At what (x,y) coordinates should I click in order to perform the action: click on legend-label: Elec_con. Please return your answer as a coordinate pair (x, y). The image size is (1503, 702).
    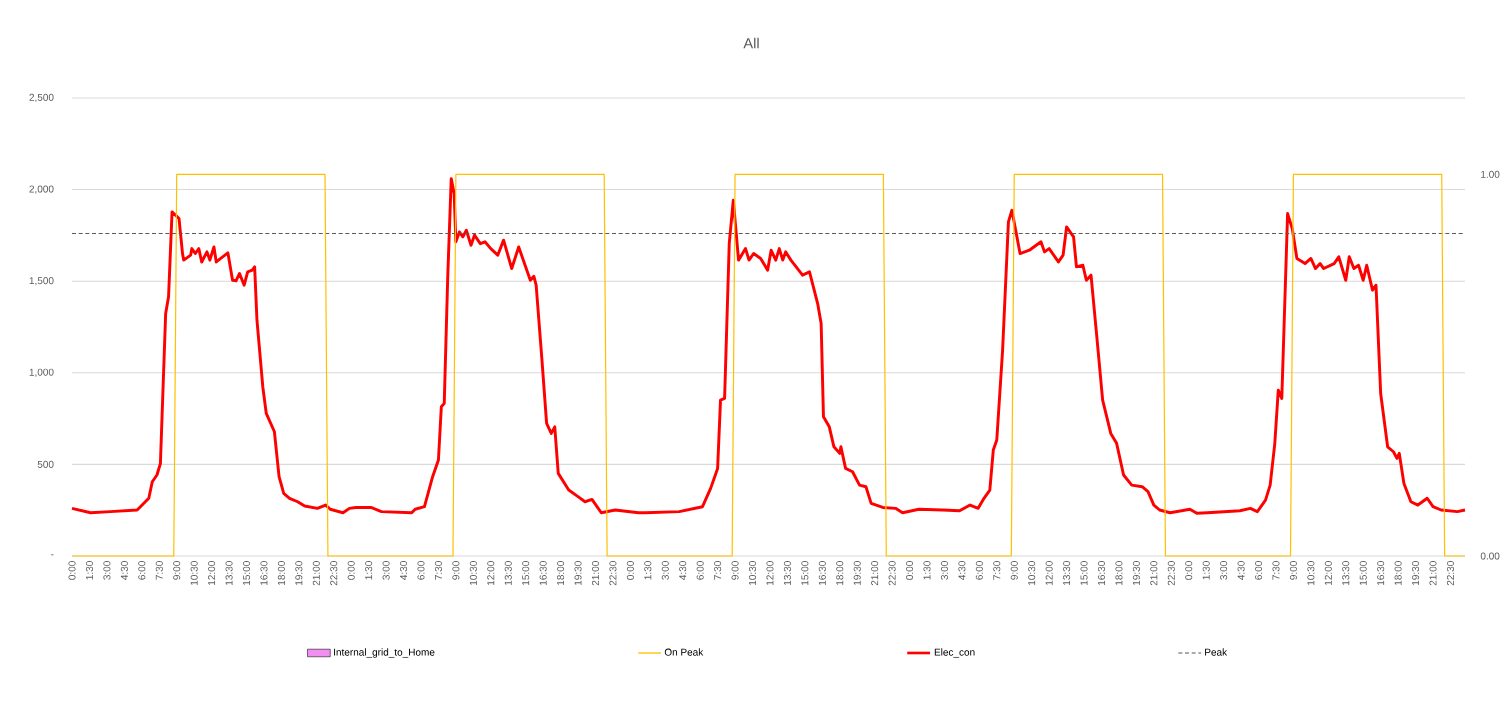
    Looking at the image, I should click on (954, 653).